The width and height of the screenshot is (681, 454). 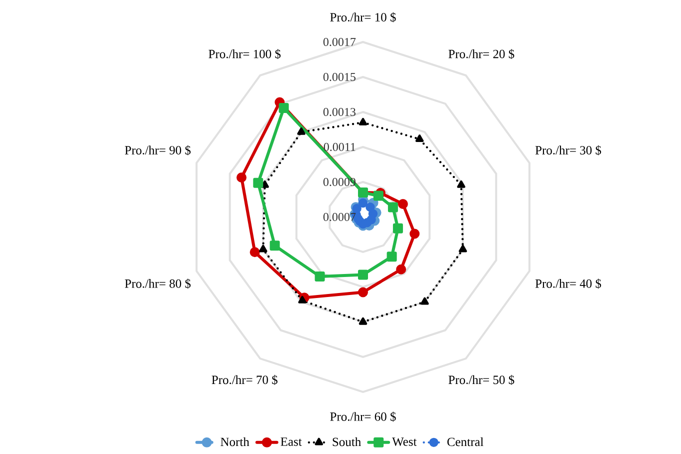 What do you see at coordinates (568, 150) in the screenshot?
I see `spoke-label: Pro./hr= 30 $` at bounding box center [568, 150].